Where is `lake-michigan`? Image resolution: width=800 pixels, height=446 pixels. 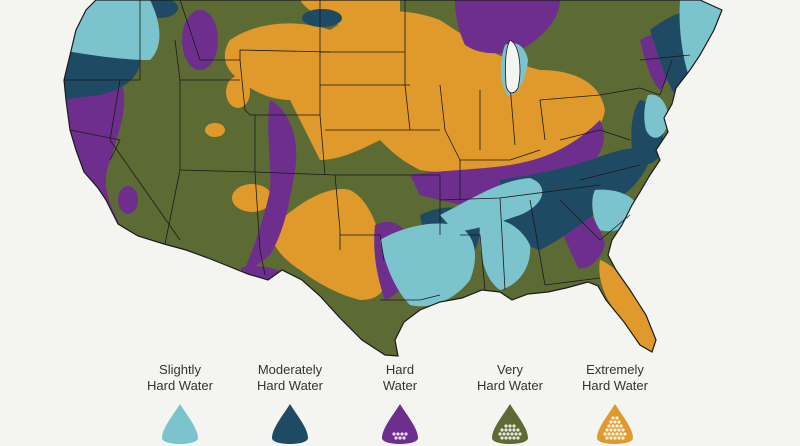
lake-michigan is located at coordinates (513, 66).